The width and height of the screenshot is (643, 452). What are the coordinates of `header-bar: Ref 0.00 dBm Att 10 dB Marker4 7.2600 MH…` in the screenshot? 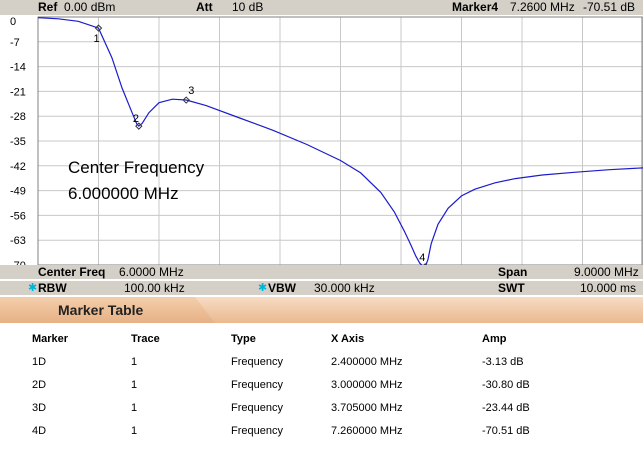 It's located at (321, 7).